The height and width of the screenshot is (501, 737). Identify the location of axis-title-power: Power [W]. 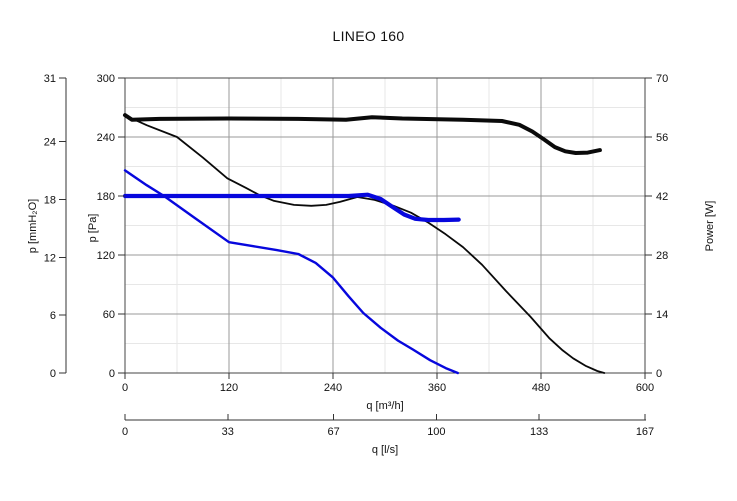
(710, 226).